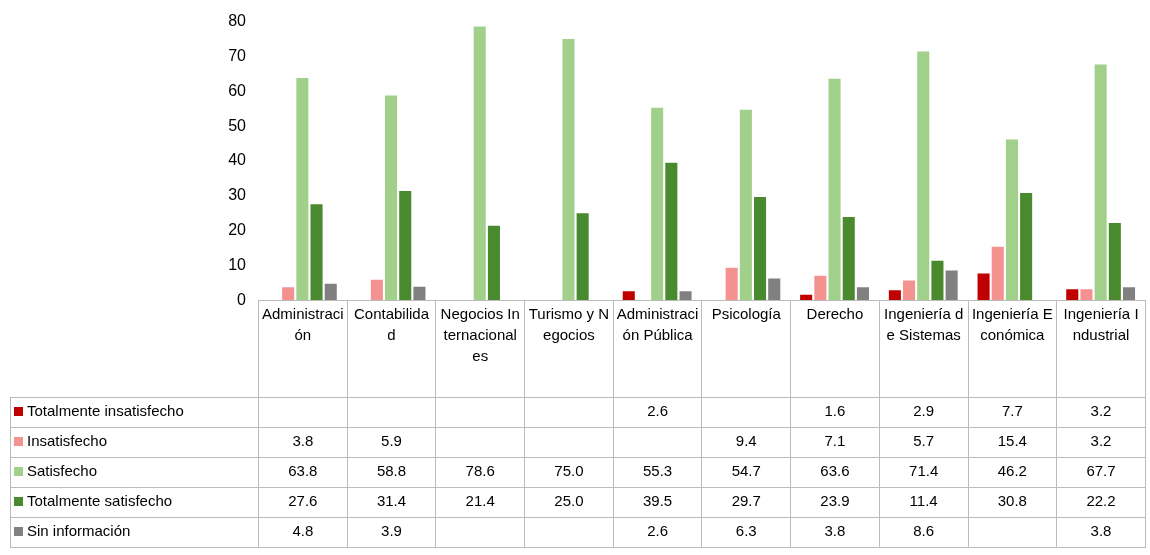 This screenshot has height=555, width=1150. I want to click on x-tick-label: Ingeniería Industrial, so click(1101, 349).